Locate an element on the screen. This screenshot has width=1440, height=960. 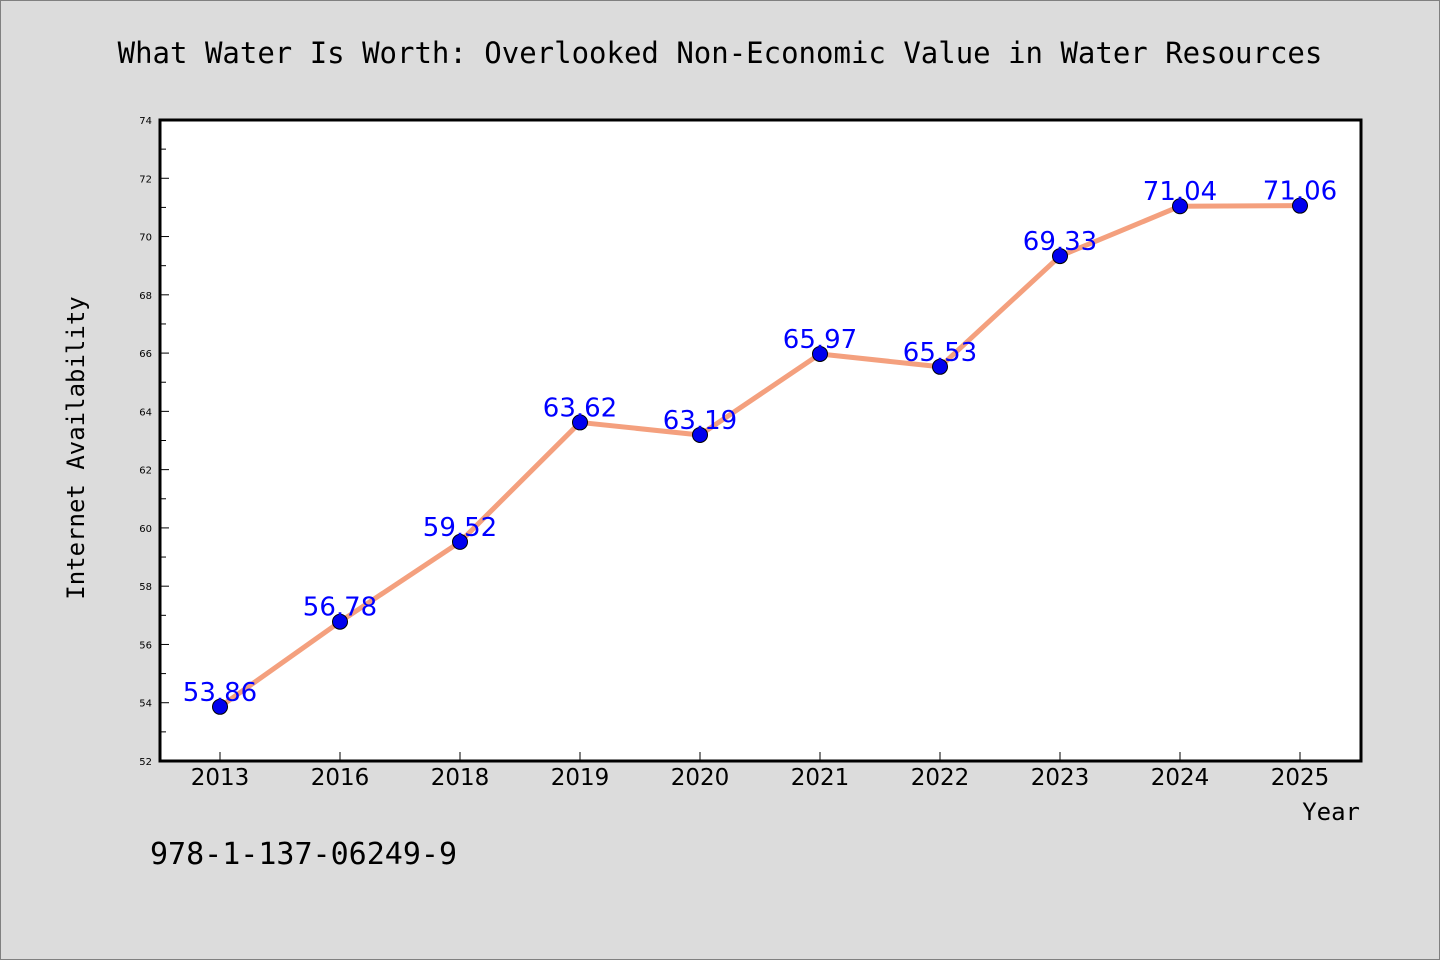
data-label: 56.78 is located at coordinates (340, 608).